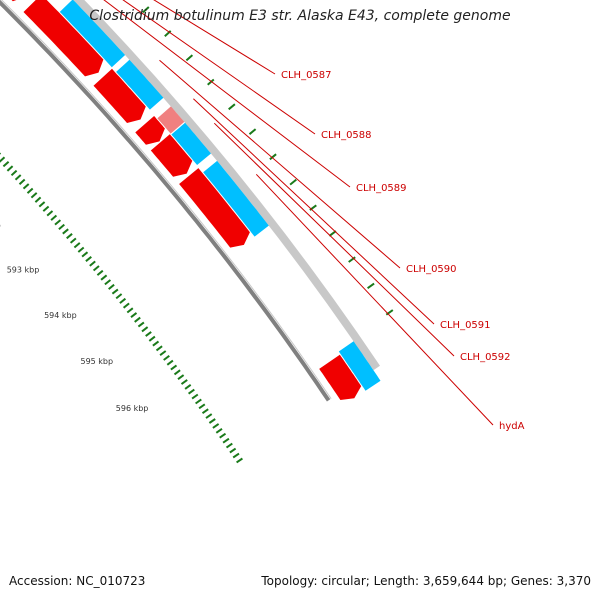  Describe the element at coordinates (77, 581) in the screenshot. I see `accession-text: Accession: NC_010723` at that location.